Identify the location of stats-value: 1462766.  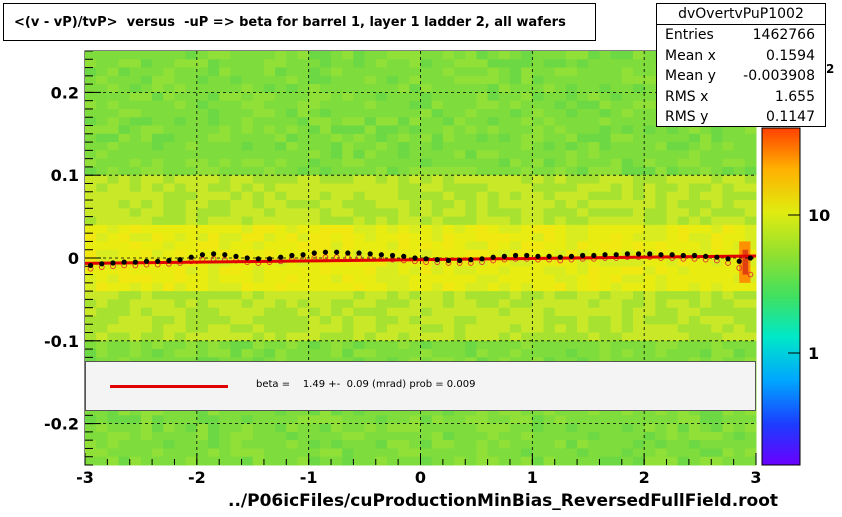
(783, 35).